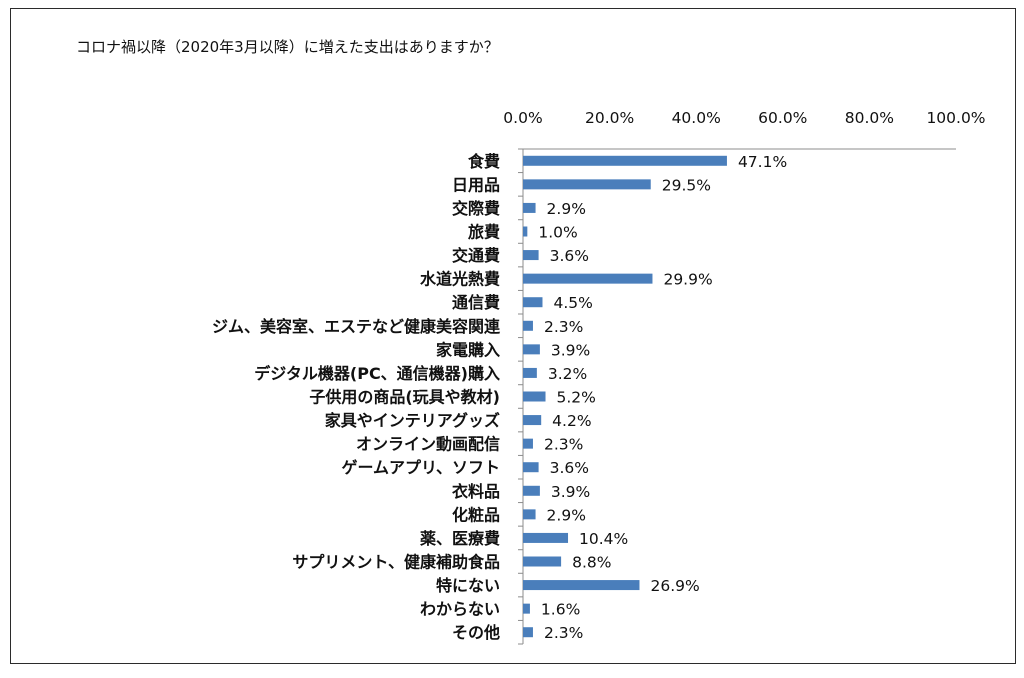 This screenshot has width=1024, height=678. I want to click on category-label: 家具やインテリアグッズ, so click(412, 420).